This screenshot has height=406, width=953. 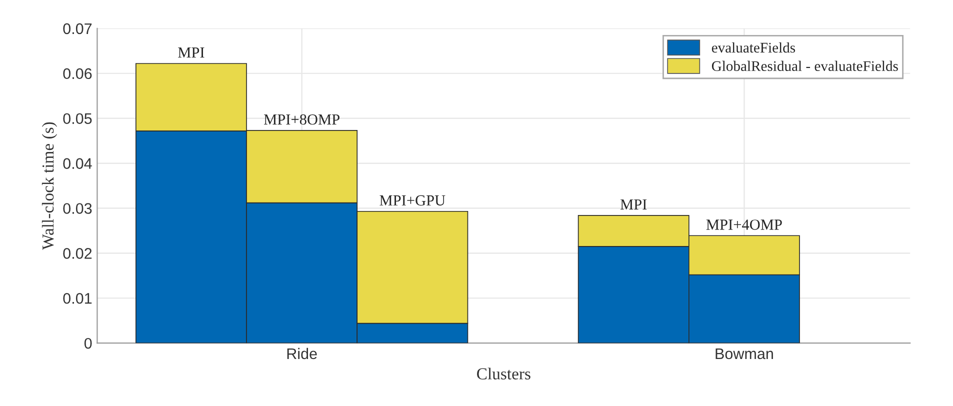 I want to click on legend-label: evaluateFields, so click(x=754, y=47).